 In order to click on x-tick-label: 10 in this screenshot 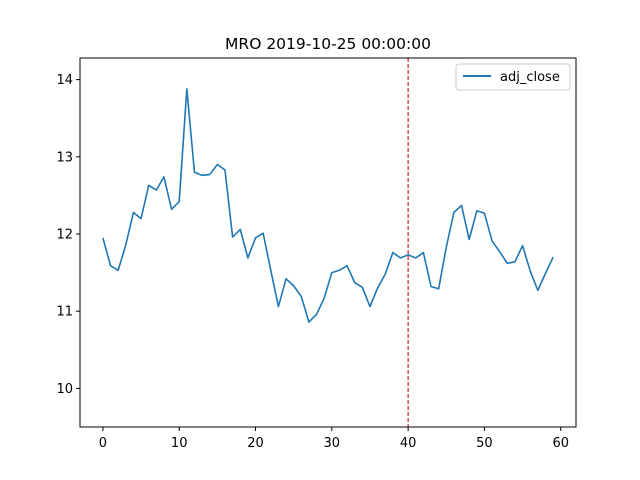, I will do `click(179, 443)`.